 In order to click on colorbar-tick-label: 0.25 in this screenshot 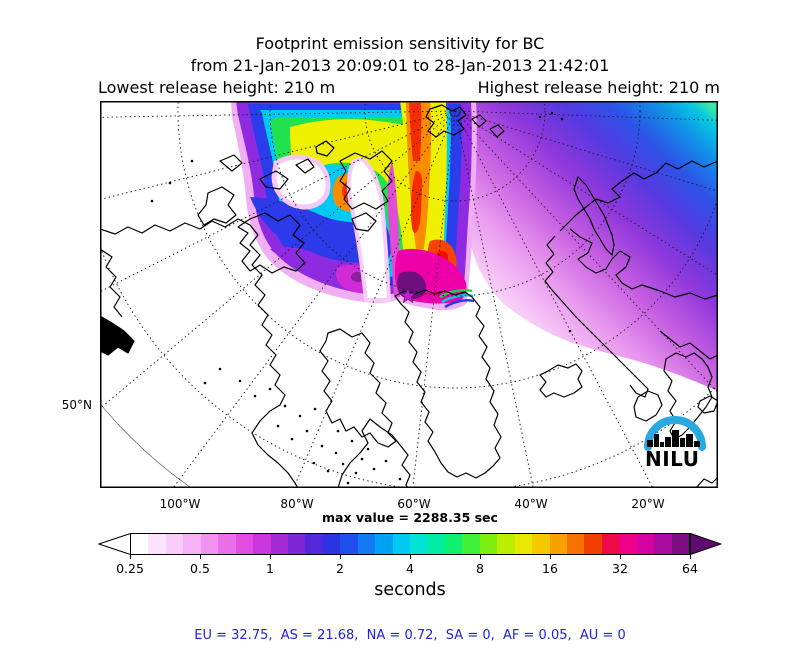, I will do `click(130, 568)`.